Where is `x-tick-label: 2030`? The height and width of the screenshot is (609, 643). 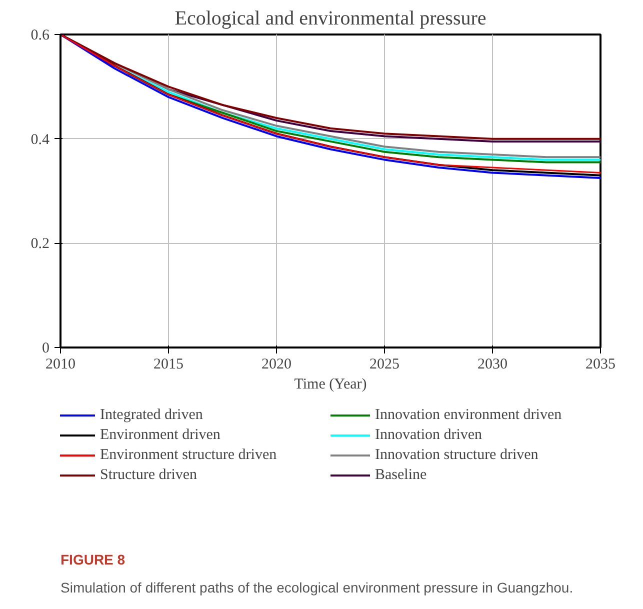 x-tick-label: 2030 is located at coordinates (493, 364).